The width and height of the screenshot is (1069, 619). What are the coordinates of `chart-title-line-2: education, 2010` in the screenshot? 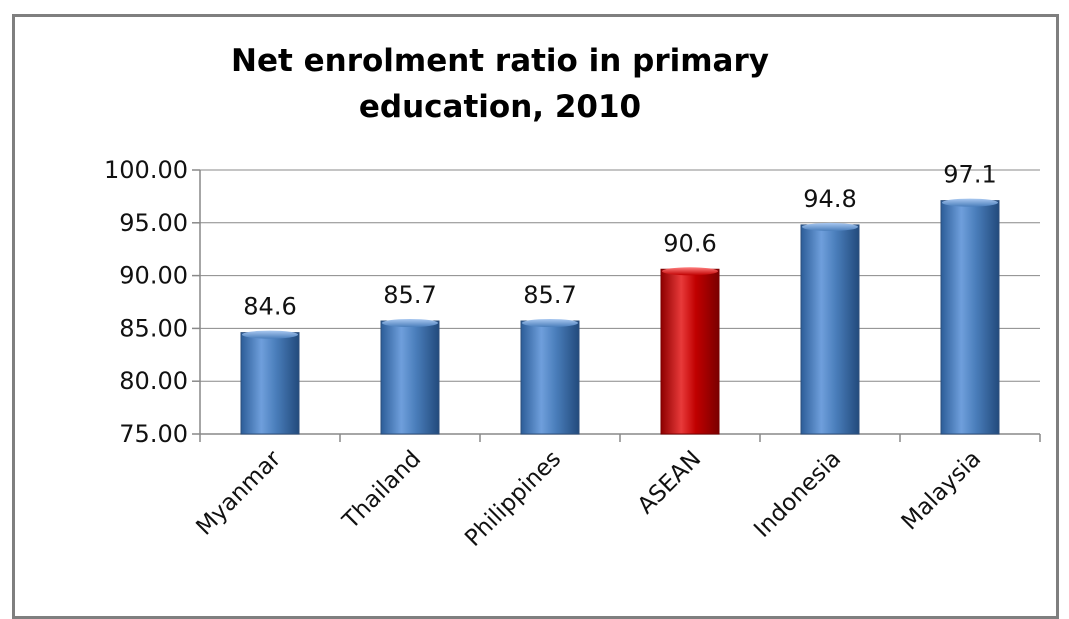 It's located at (500, 107).